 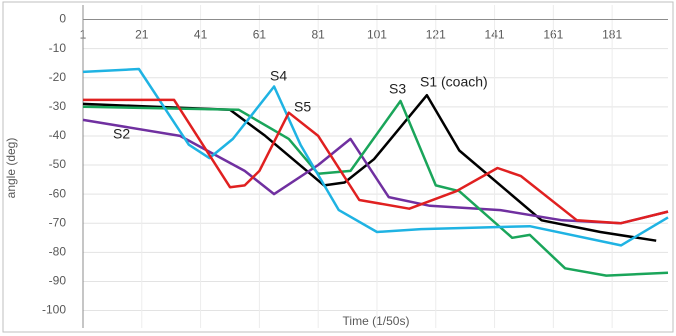 I want to click on y-axis-title: angle (deg), so click(x=11, y=168).